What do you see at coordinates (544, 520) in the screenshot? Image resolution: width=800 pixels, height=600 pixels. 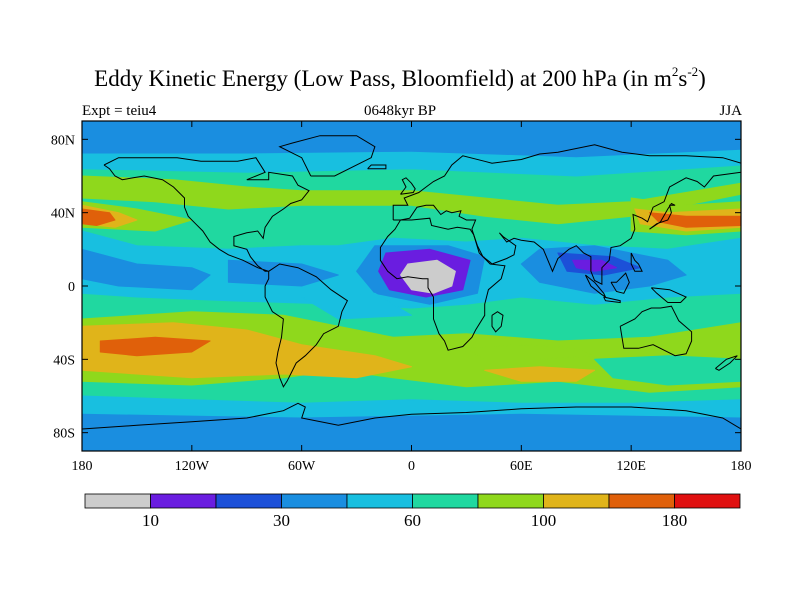 I see `colorbar-label: 100` at bounding box center [544, 520].